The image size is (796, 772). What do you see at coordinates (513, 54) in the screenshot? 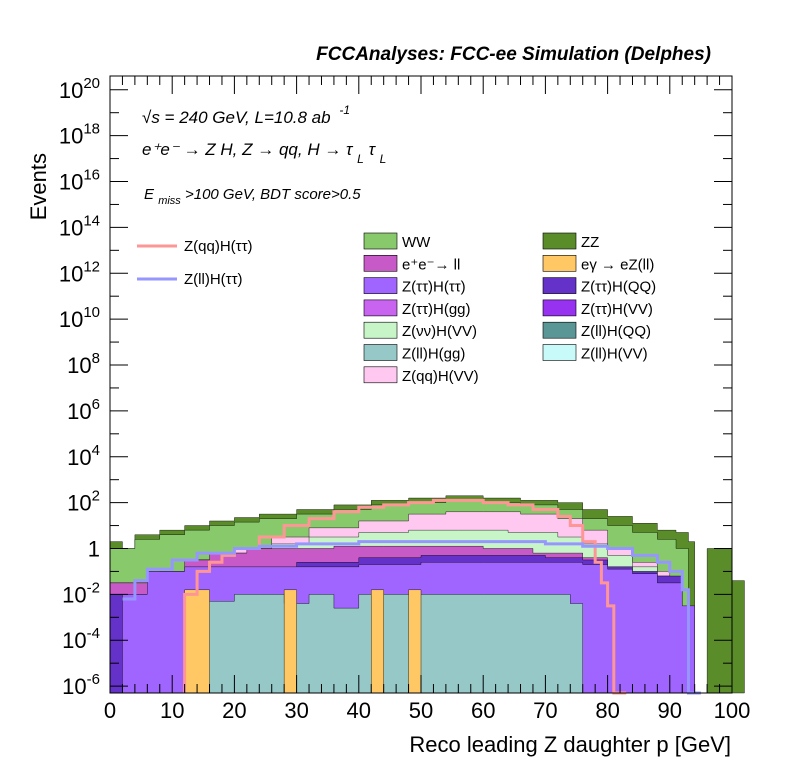
I see `header-title: FCCAnalyses: FCC-ee Simulation (Delphes)` at bounding box center [513, 54].